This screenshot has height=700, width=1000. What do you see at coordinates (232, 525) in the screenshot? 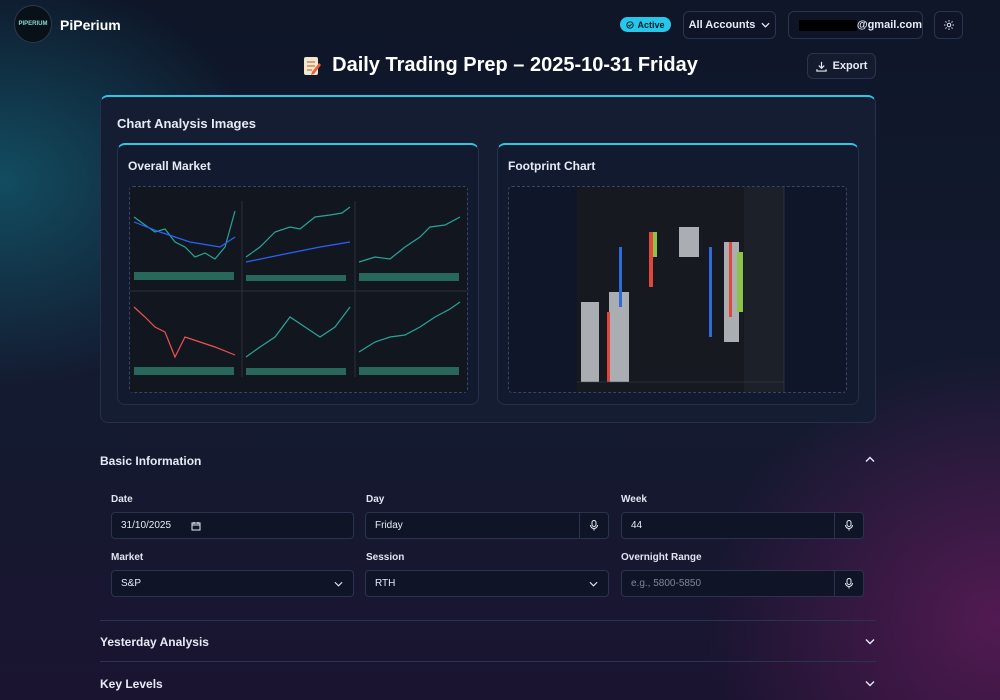
I see `date-input: 31/10/2025` at bounding box center [232, 525].